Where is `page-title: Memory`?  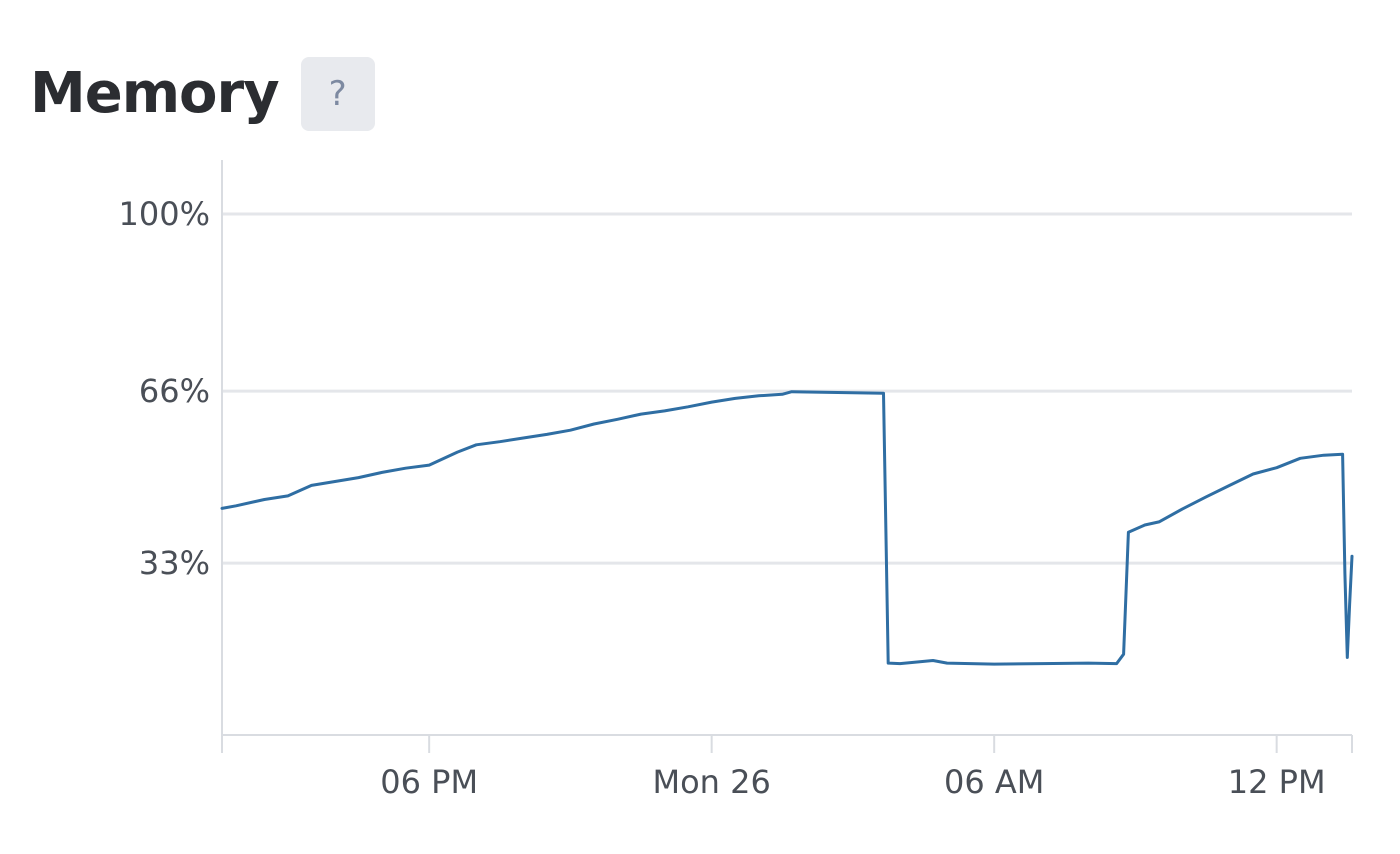 page-title: Memory is located at coordinates (155, 93).